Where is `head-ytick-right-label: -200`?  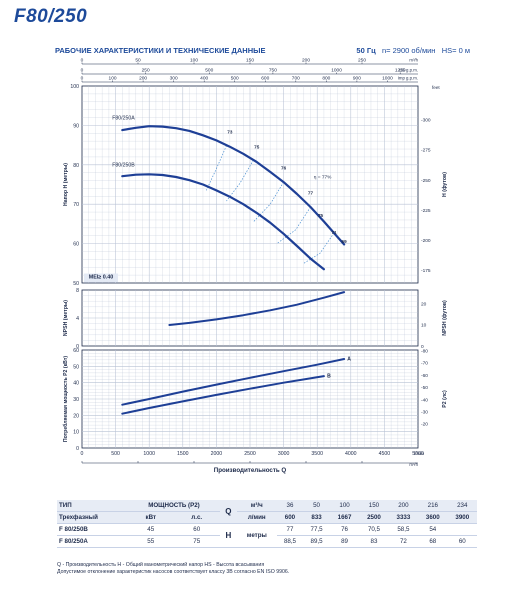
head-ytick-right-label: -200 is located at coordinates (426, 241).